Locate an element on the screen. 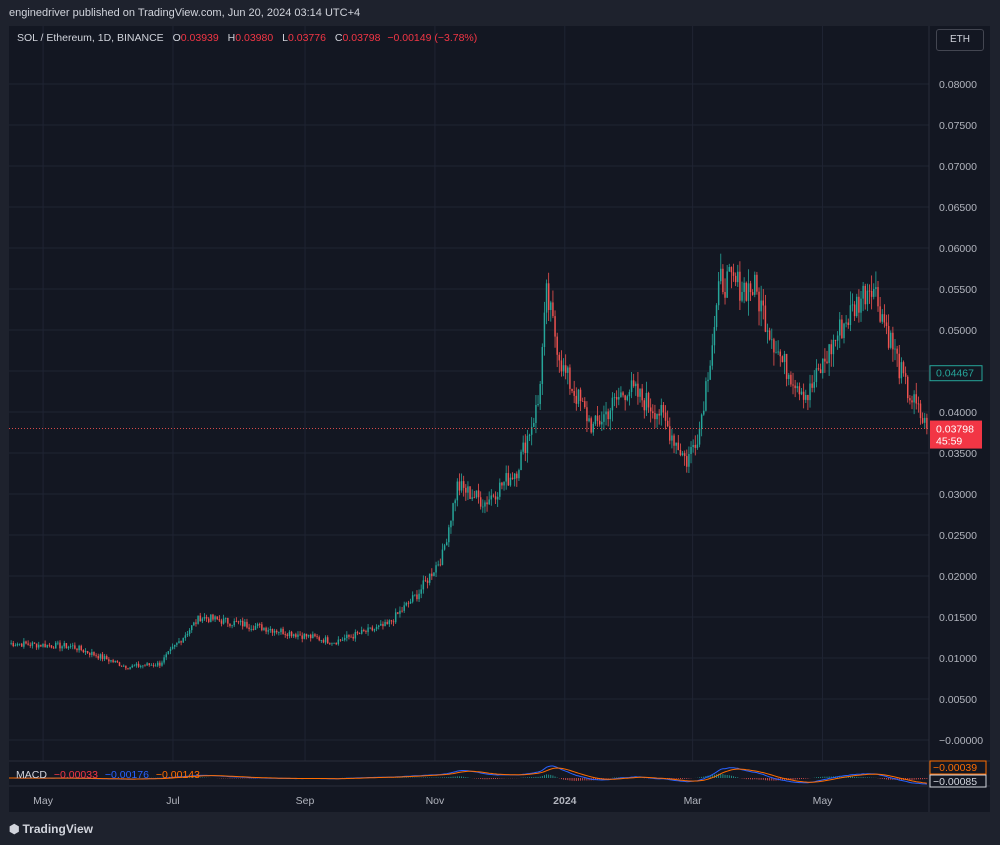  y-tick-label: 0.07000 is located at coordinates (958, 167).